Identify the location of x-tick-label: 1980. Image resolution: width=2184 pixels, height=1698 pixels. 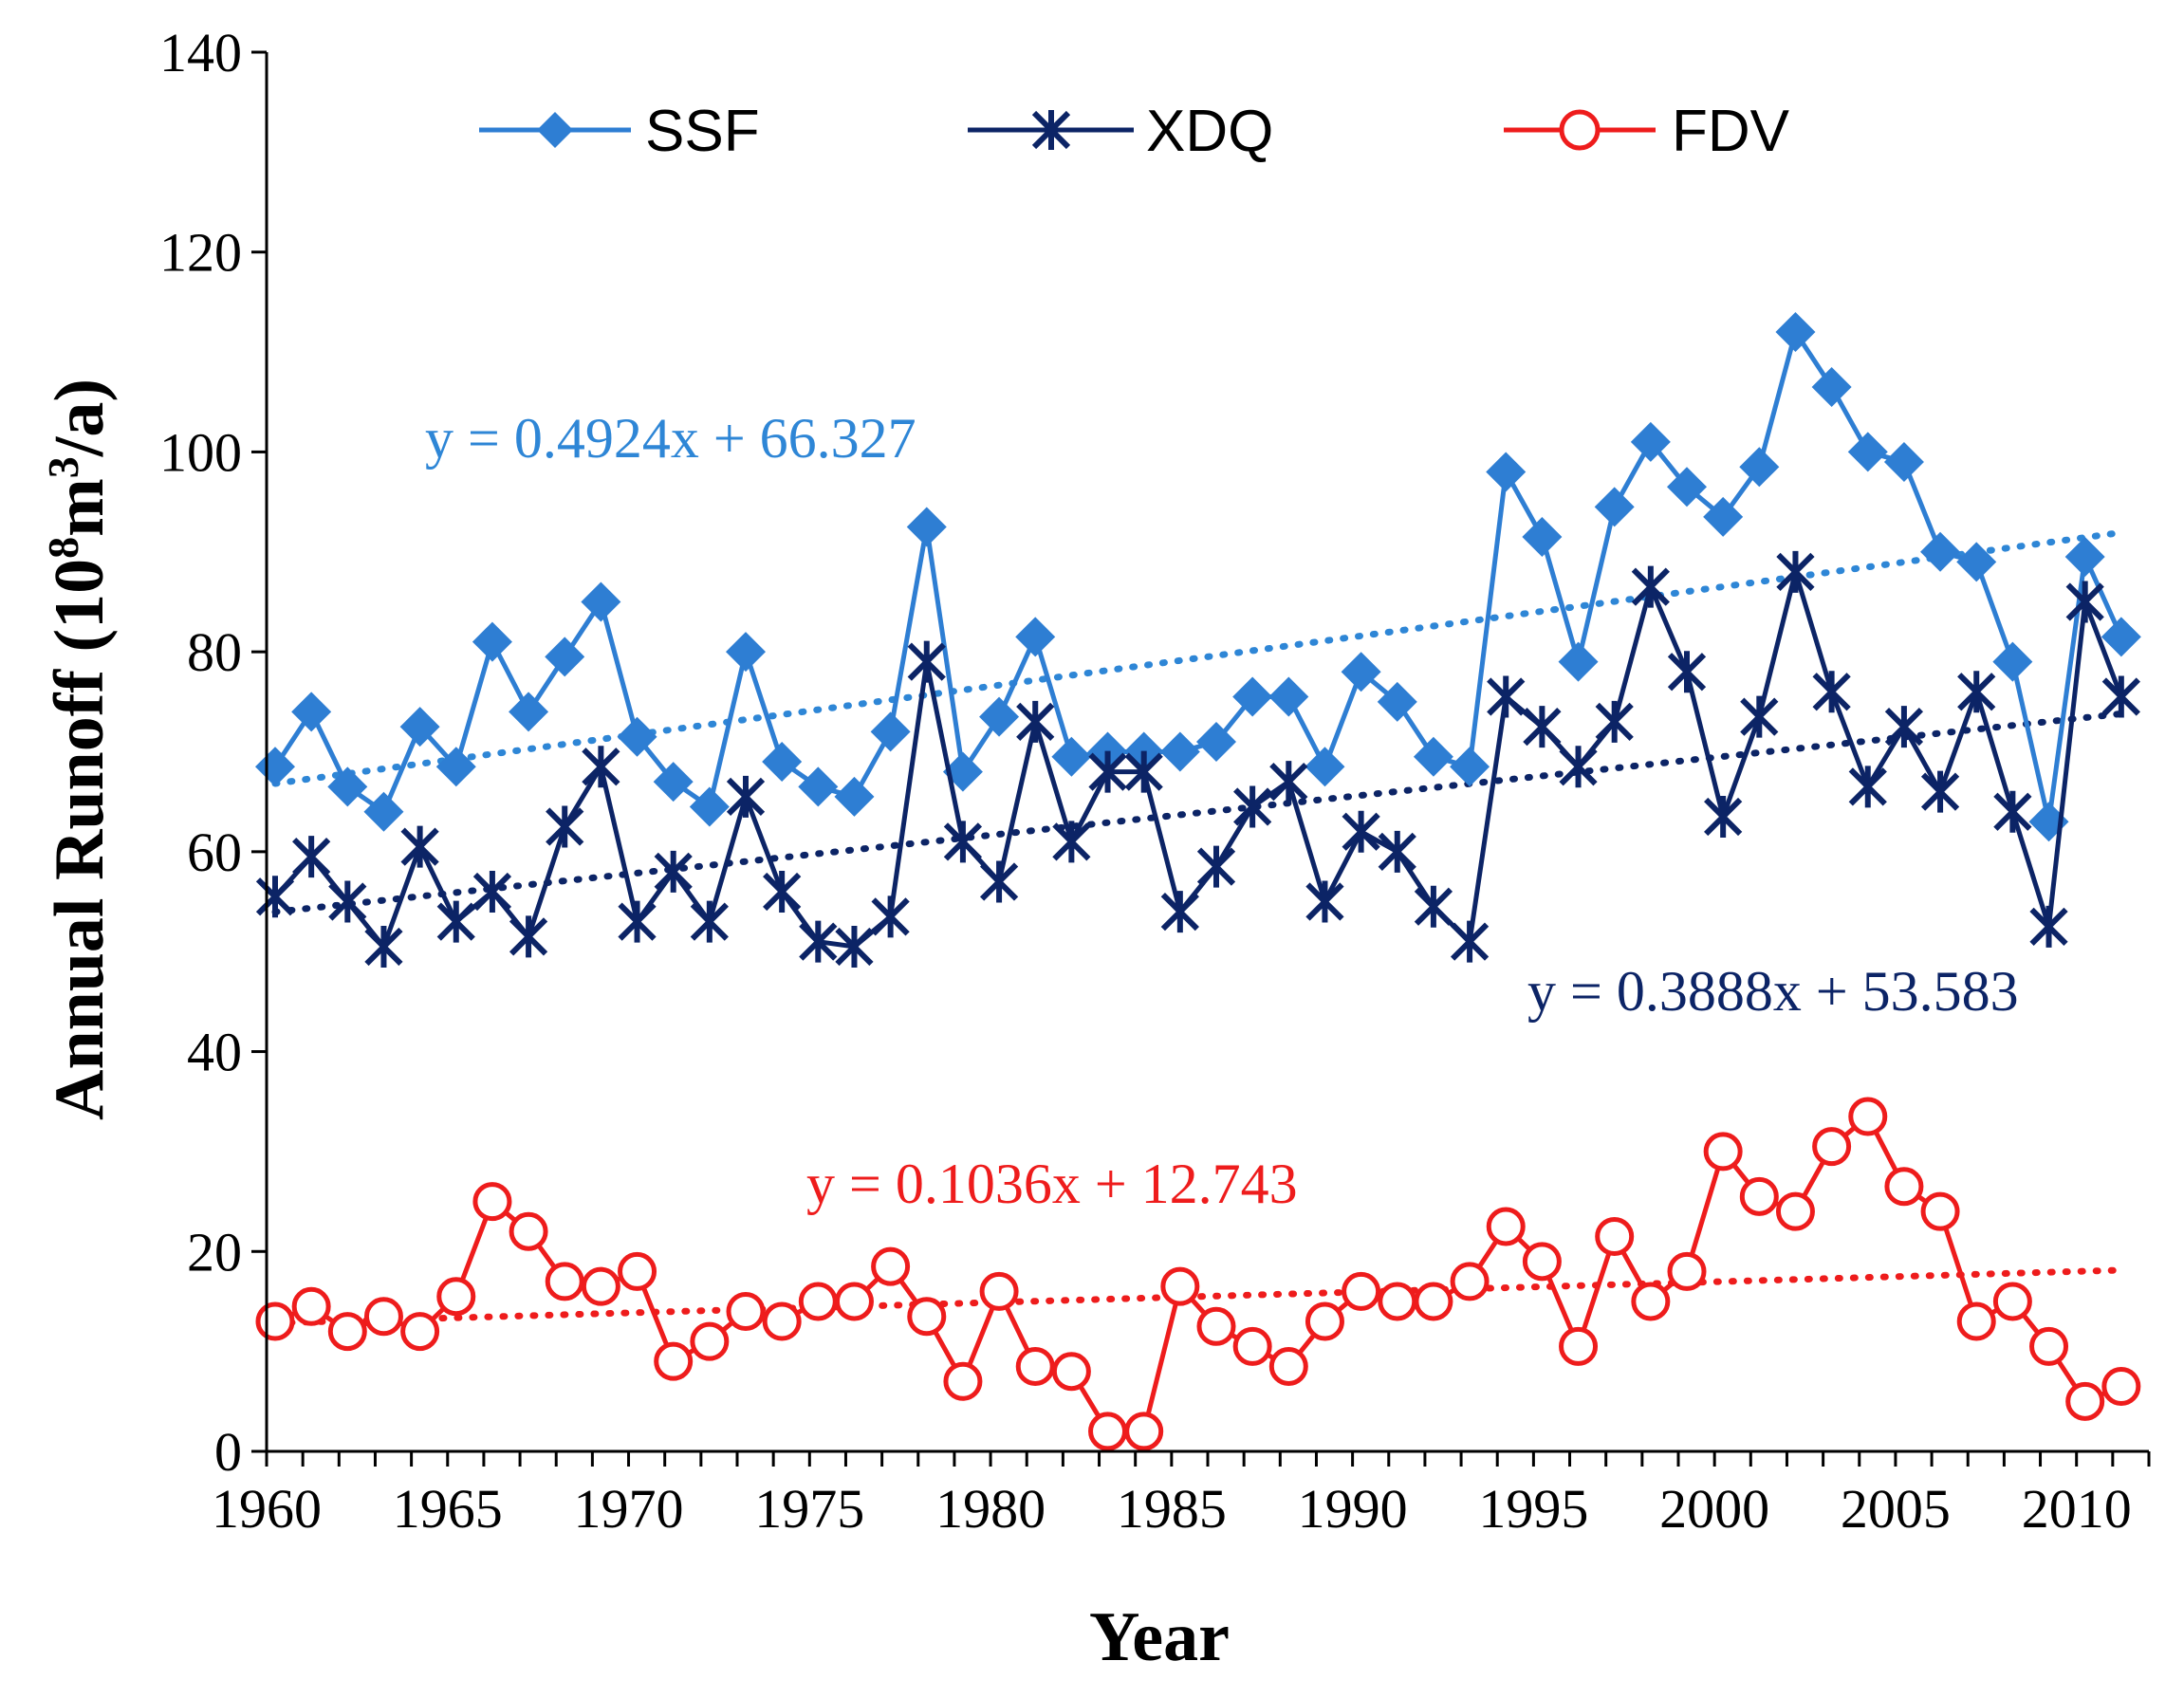
(990, 1509).